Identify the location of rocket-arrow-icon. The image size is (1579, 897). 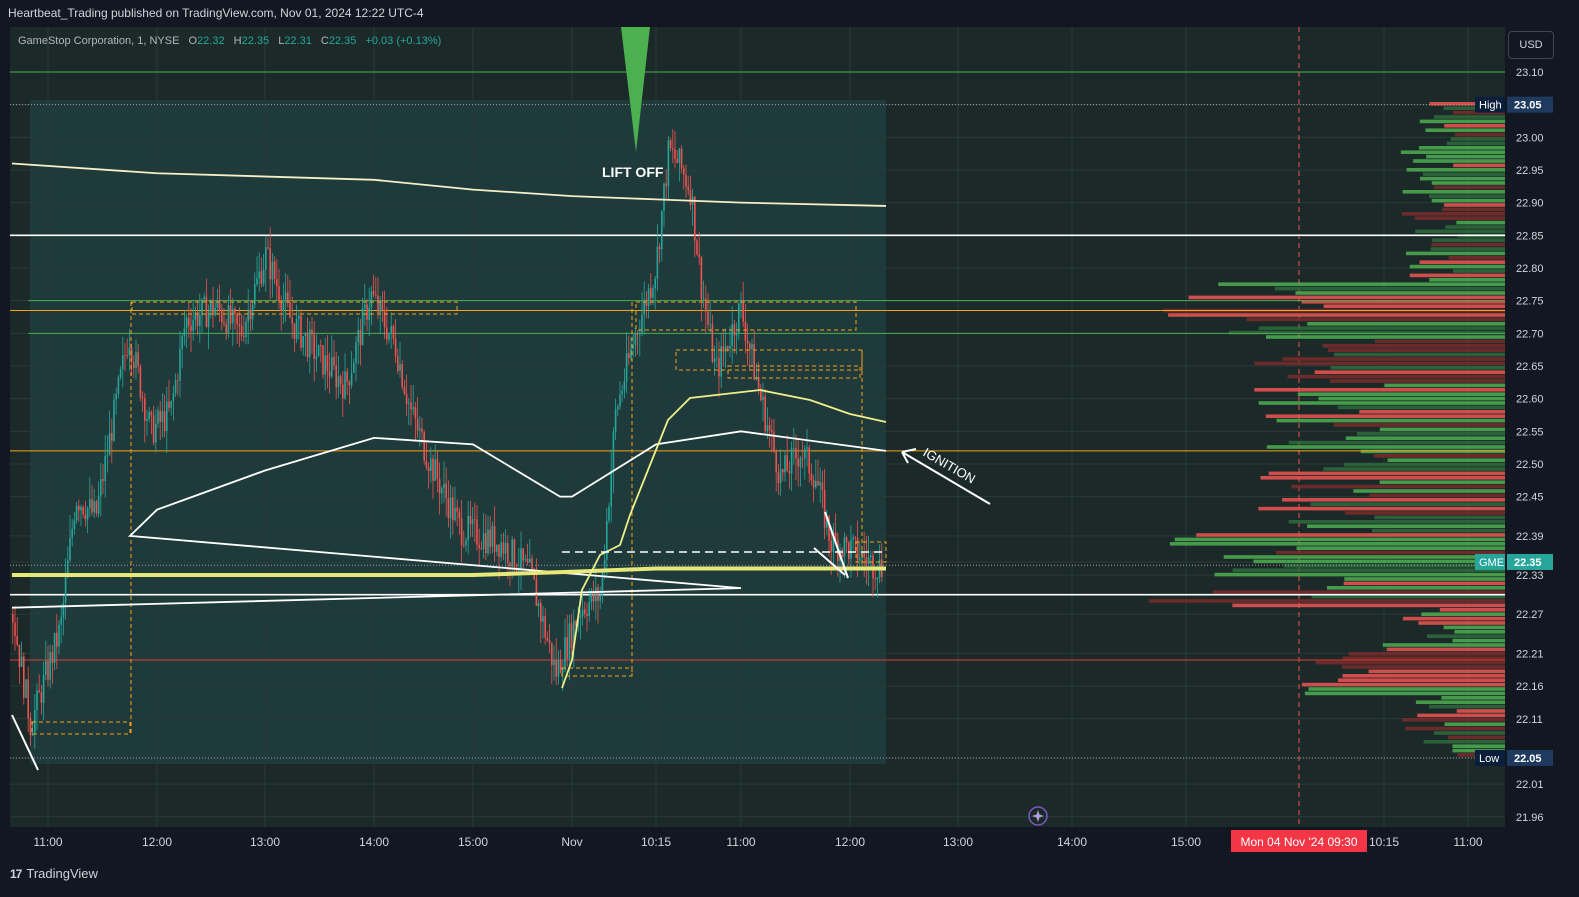
(635, 89).